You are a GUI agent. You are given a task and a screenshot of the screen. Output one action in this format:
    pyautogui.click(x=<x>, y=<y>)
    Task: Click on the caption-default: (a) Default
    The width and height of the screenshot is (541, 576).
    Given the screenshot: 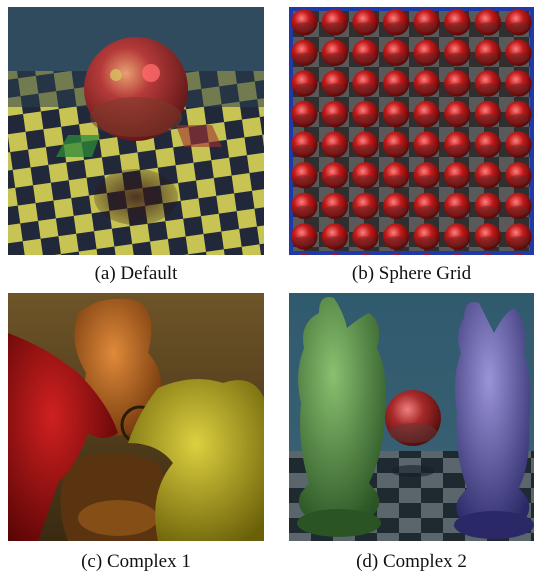 What is the action you would take?
    pyautogui.click(x=136, y=273)
    